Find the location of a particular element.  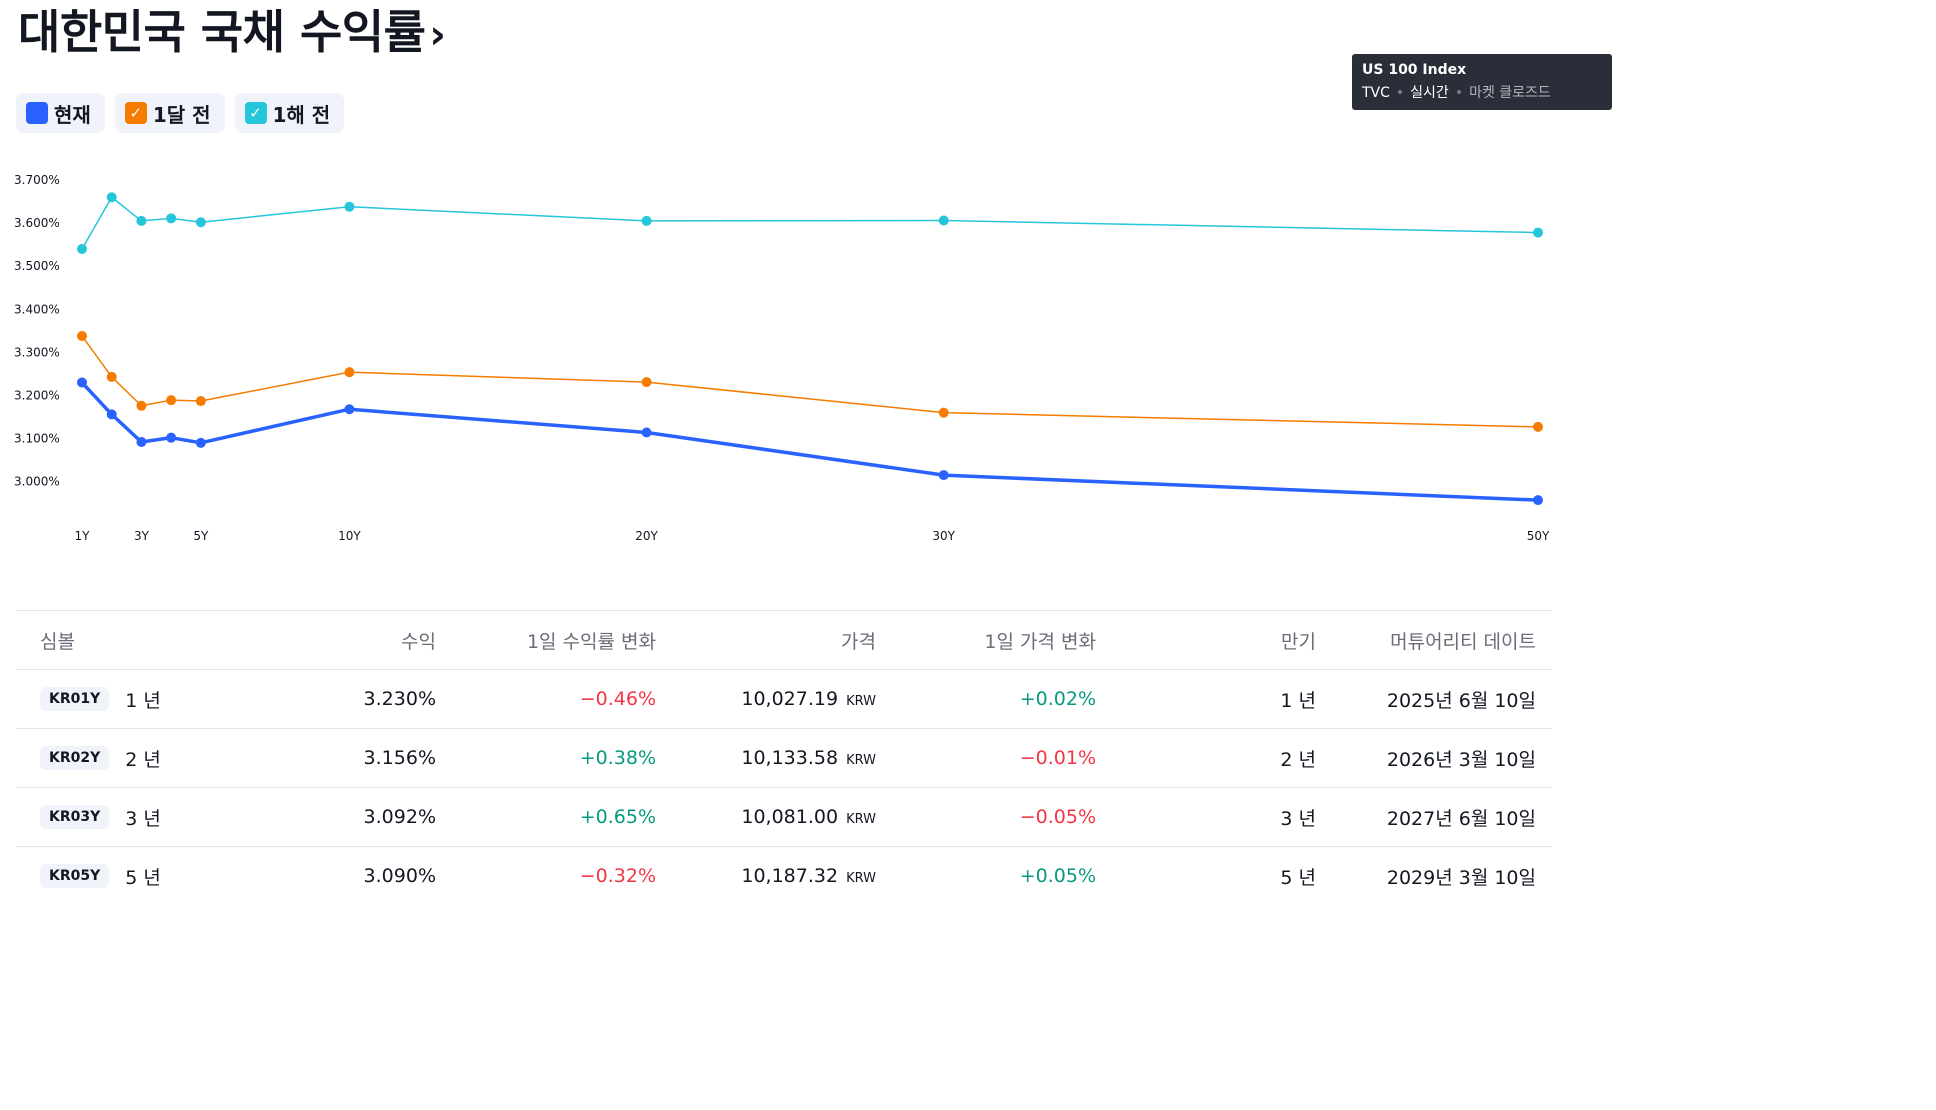

cell-price: 10,133.58 KRW is located at coordinates (774, 758).